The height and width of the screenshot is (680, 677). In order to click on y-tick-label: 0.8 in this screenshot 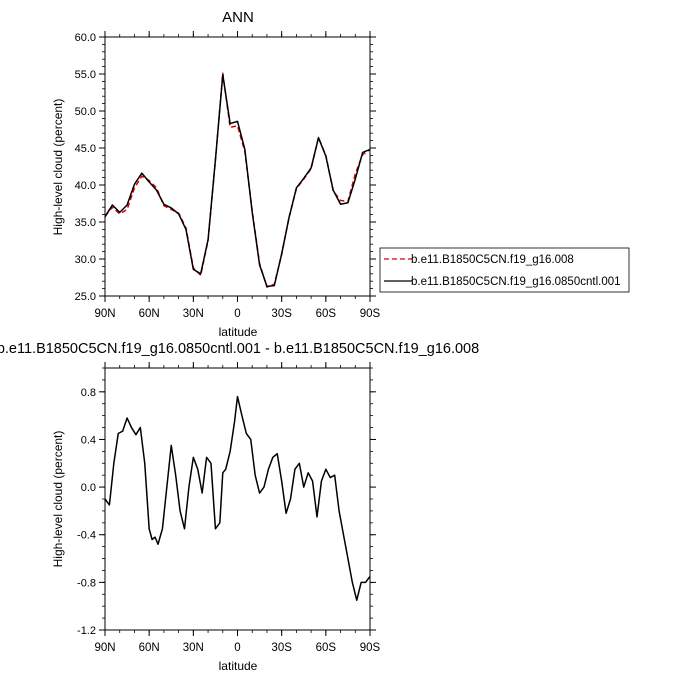, I will do `click(88, 393)`.